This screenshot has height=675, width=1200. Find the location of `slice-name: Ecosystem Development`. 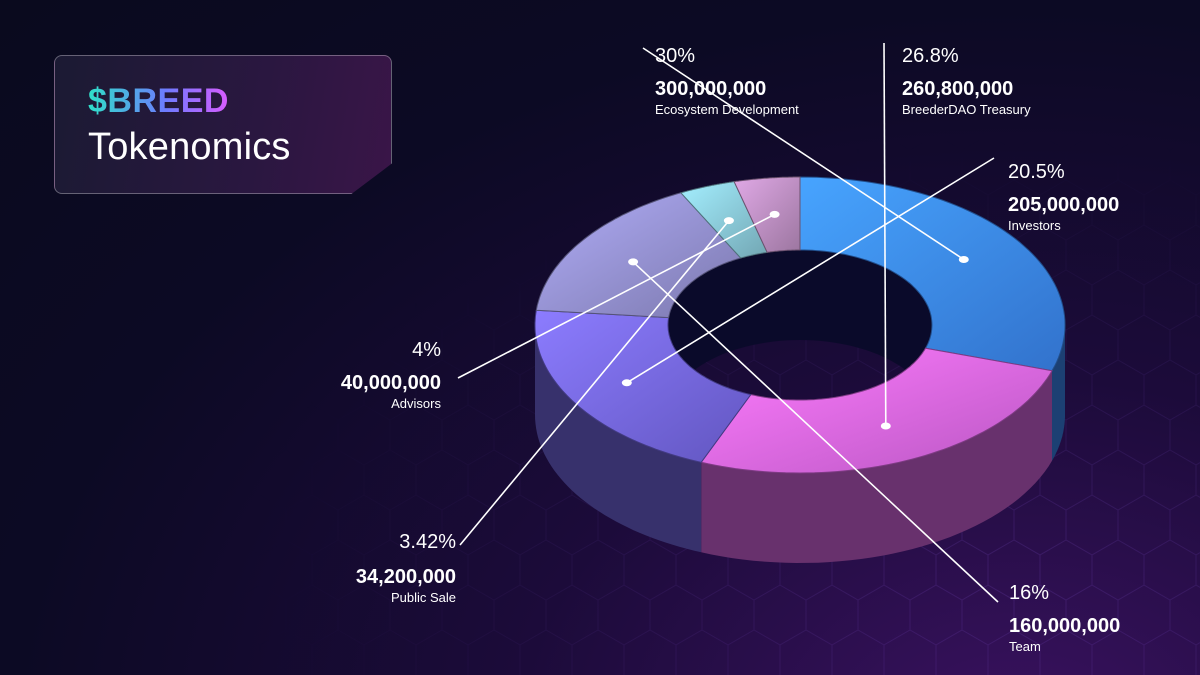

slice-name: Ecosystem Development is located at coordinates (727, 109).